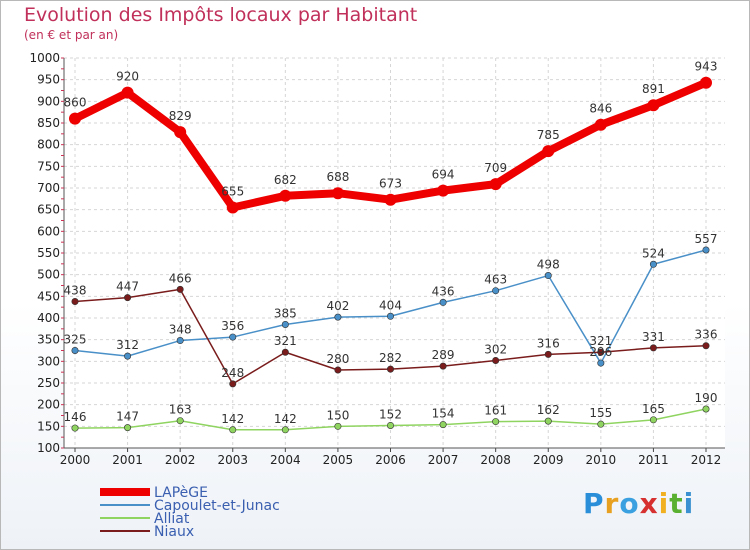  I want to click on y-tick-label: 1000, so click(44, 58).